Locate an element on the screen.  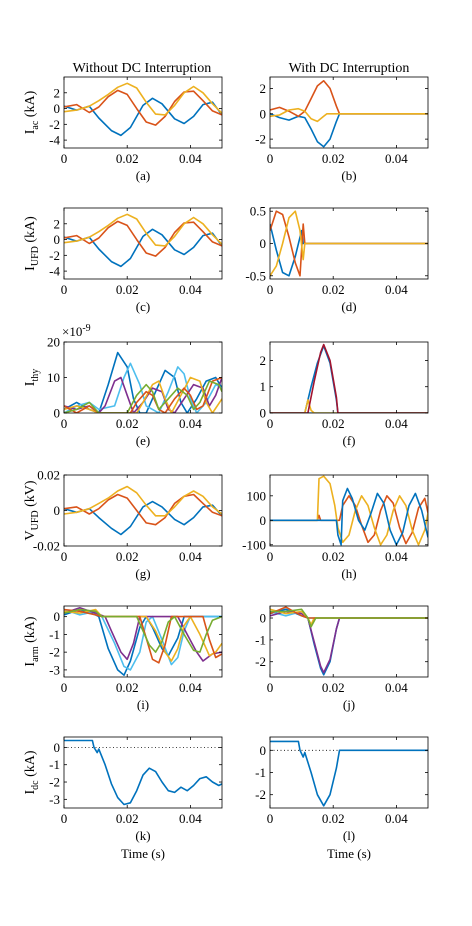
panel-caption: (l) is located at coordinates (349, 835).